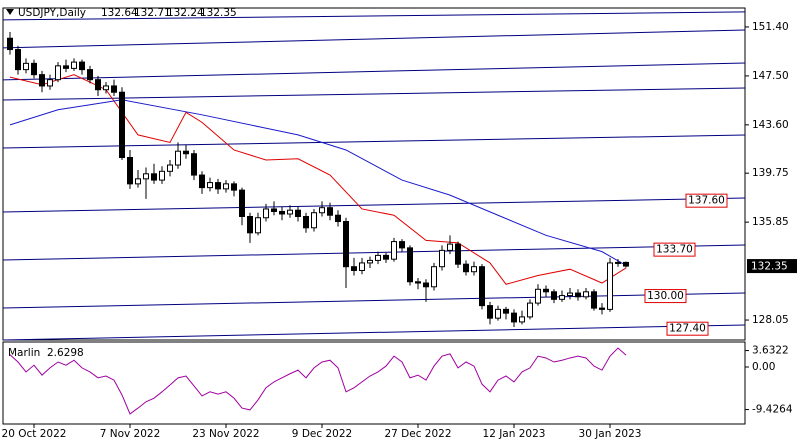 The width and height of the screenshot is (805, 445). I want to click on indicator-line, so click(318, 381).